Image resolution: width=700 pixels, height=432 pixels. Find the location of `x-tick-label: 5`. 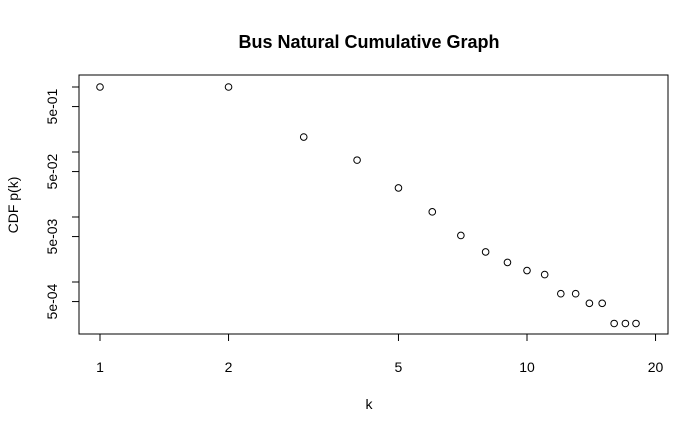

x-tick-label: 5 is located at coordinates (399, 367).